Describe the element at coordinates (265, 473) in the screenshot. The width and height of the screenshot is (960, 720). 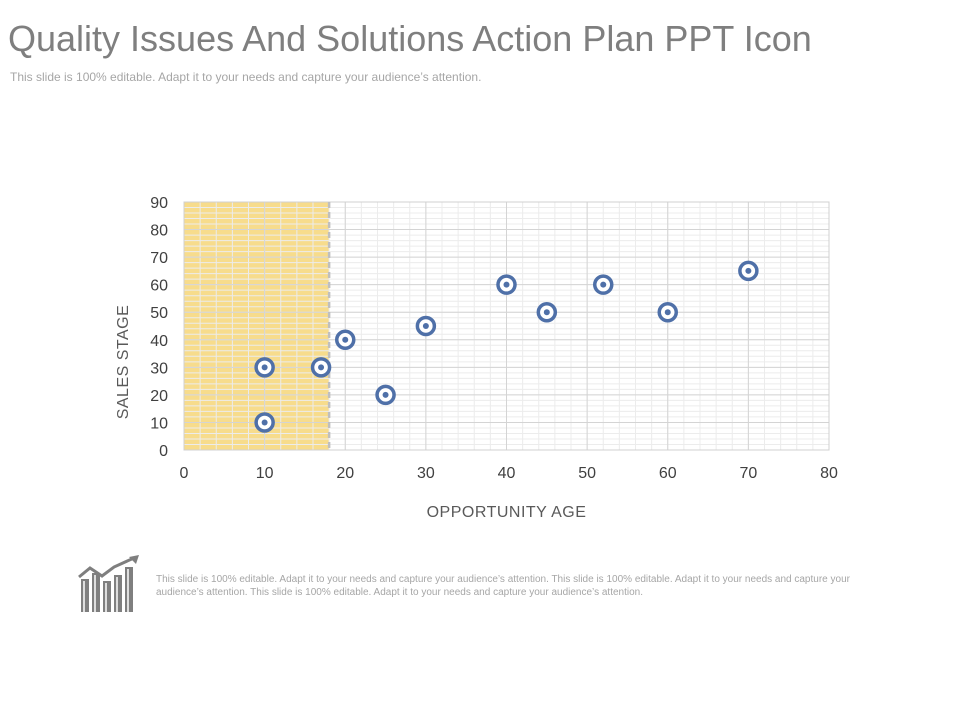
I see `x-tick-label: 10` at that location.